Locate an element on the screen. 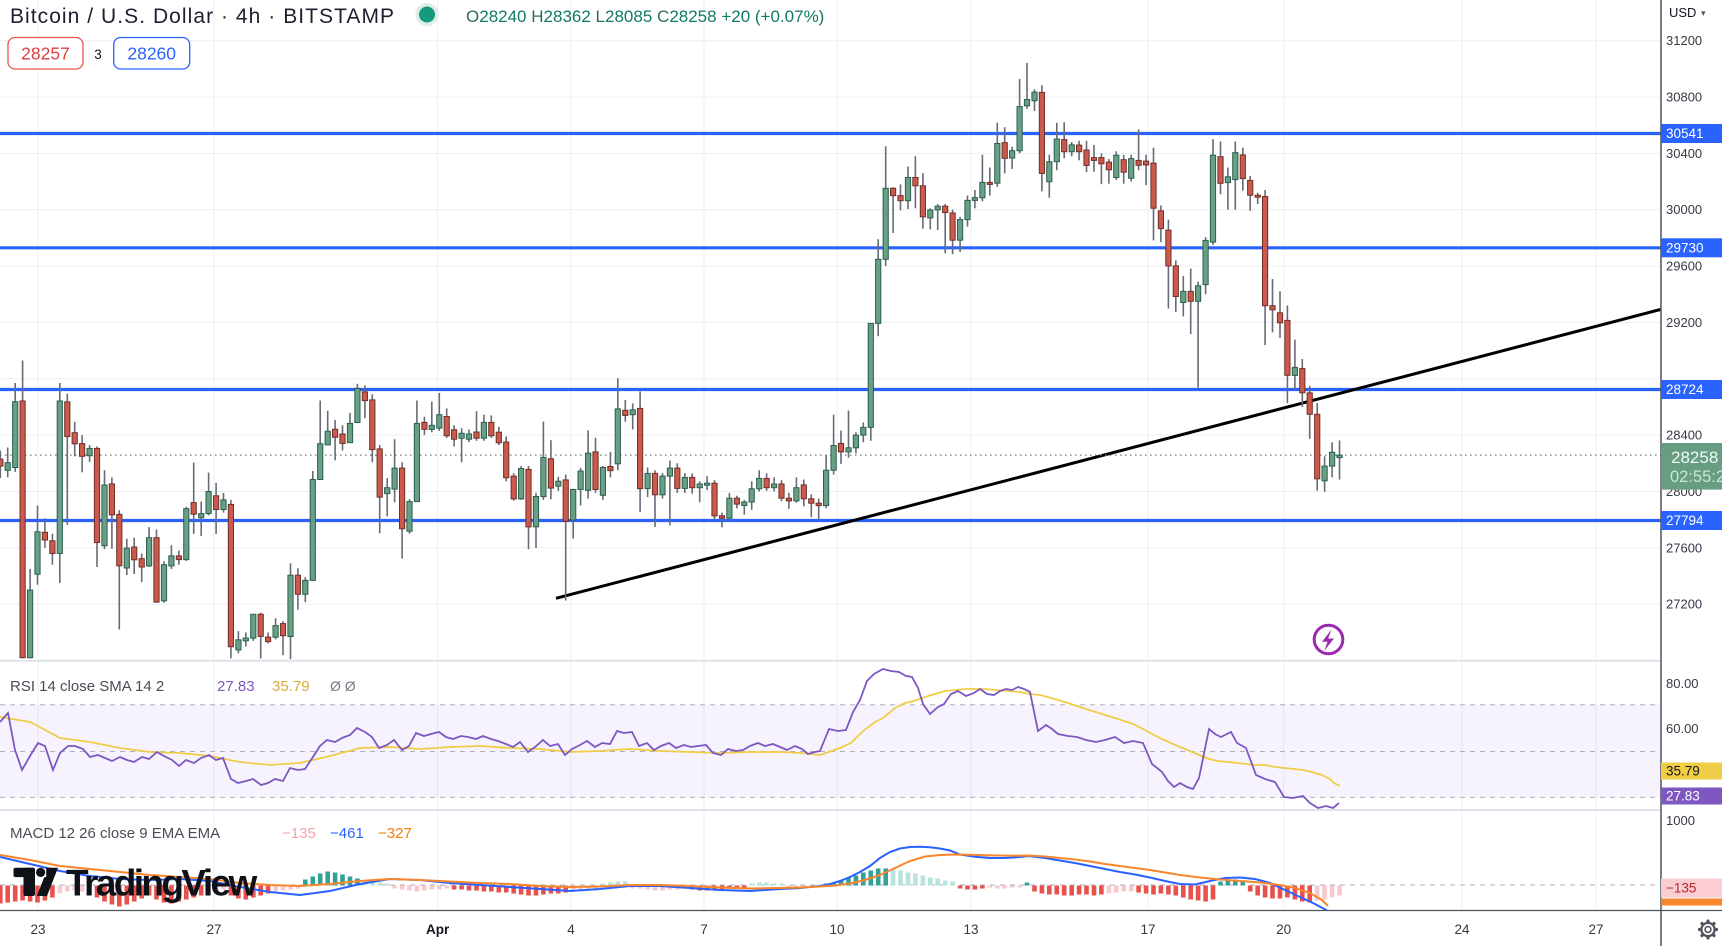 The image size is (1722, 951). svg-text: 13 is located at coordinates (970, 929).